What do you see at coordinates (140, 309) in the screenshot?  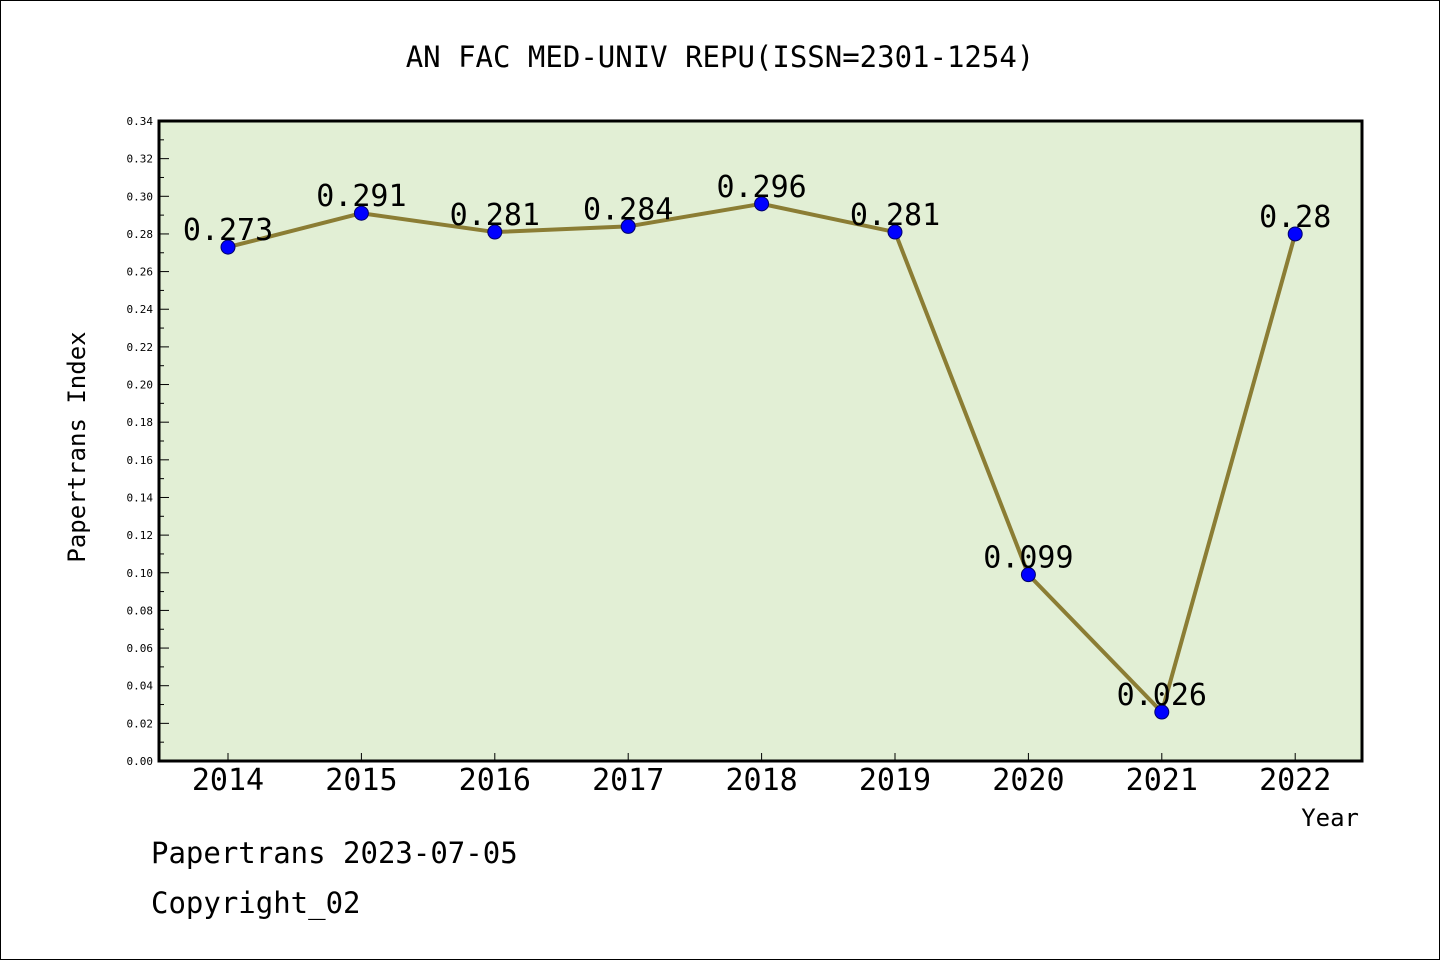 I see `y-tick-label: 0.24` at bounding box center [140, 309].